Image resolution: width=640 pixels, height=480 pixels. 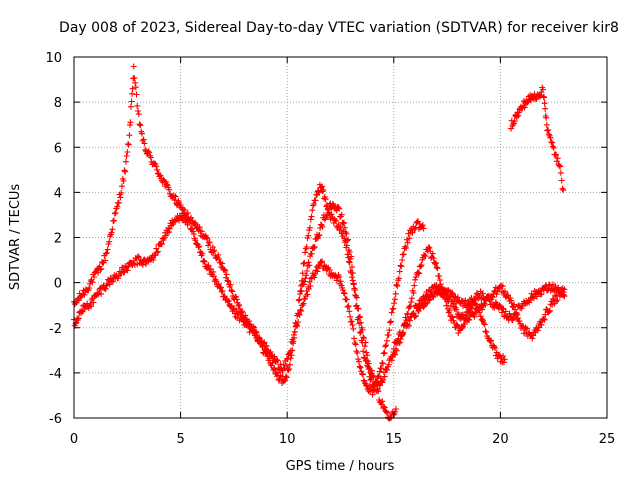 What do you see at coordinates (287, 439) in the screenshot?
I see `x-tick-label: 10` at bounding box center [287, 439].